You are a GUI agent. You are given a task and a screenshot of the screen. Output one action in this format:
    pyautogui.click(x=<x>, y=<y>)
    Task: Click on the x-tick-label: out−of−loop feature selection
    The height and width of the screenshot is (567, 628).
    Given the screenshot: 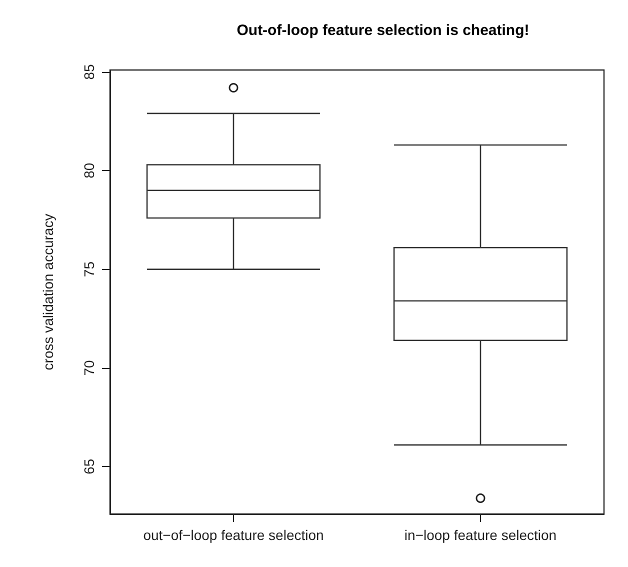 What is the action you would take?
    pyautogui.click(x=233, y=535)
    